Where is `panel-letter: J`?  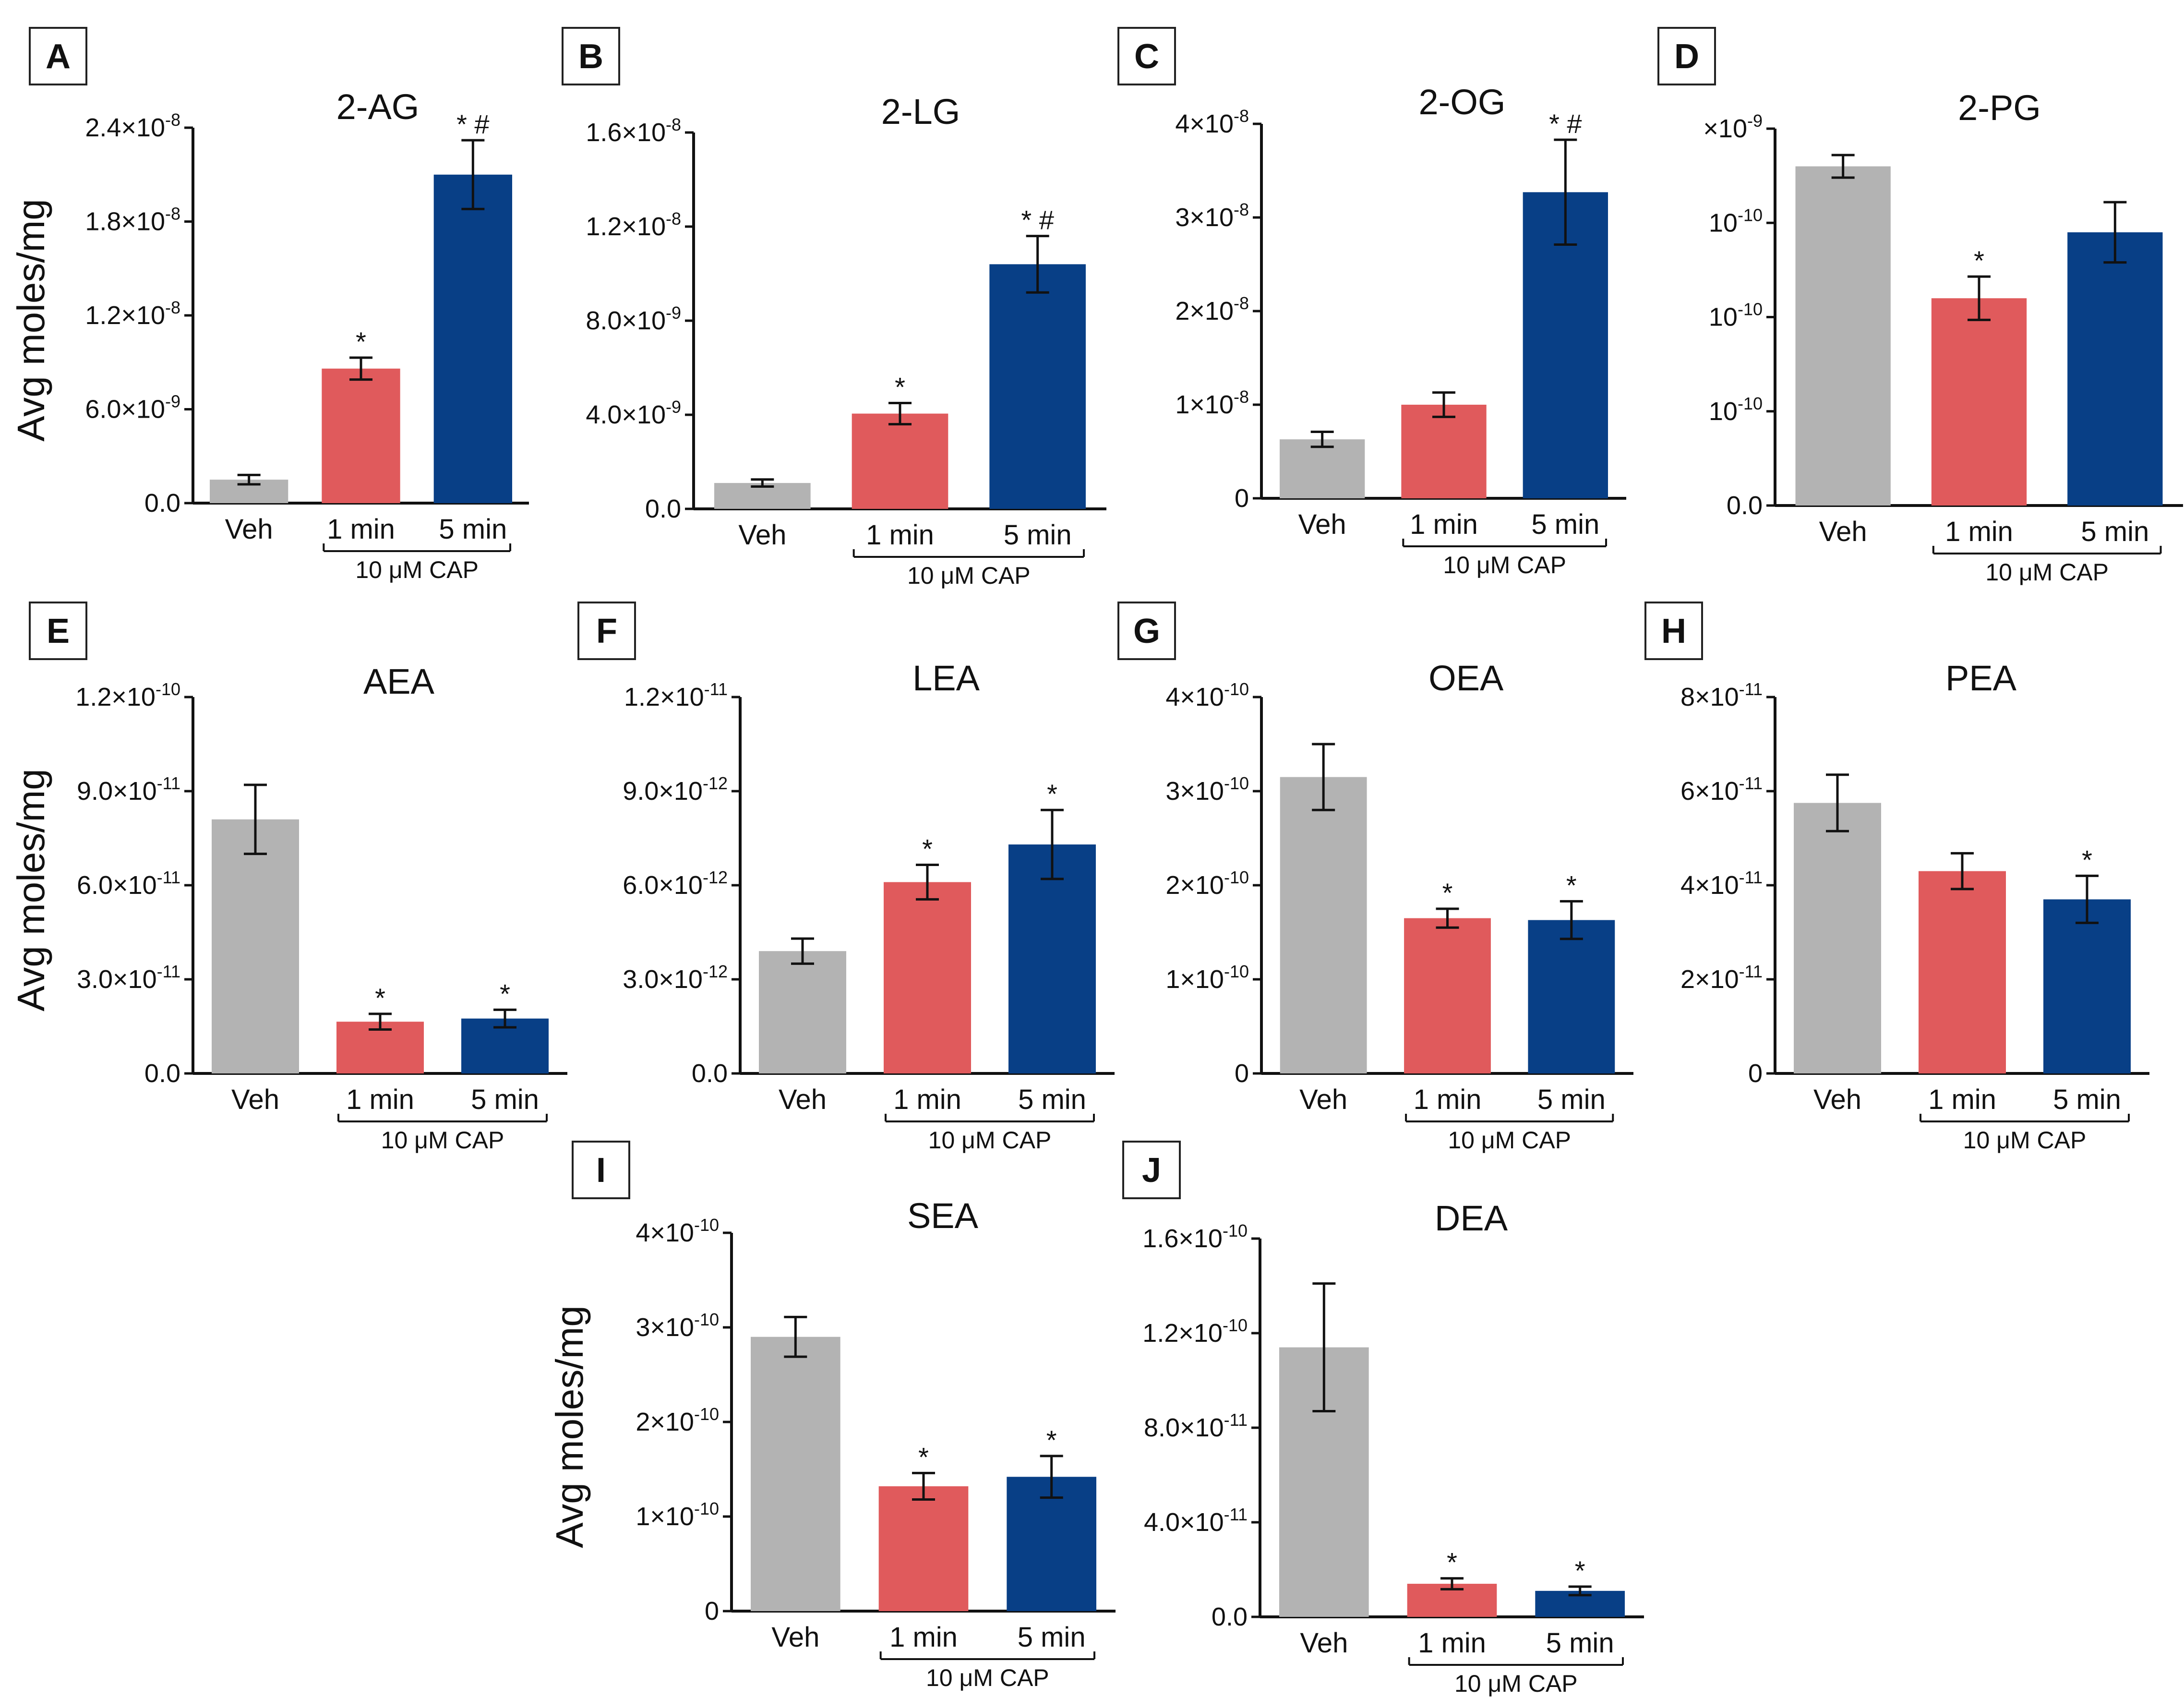
panel-letter: J is located at coordinates (1151, 1171).